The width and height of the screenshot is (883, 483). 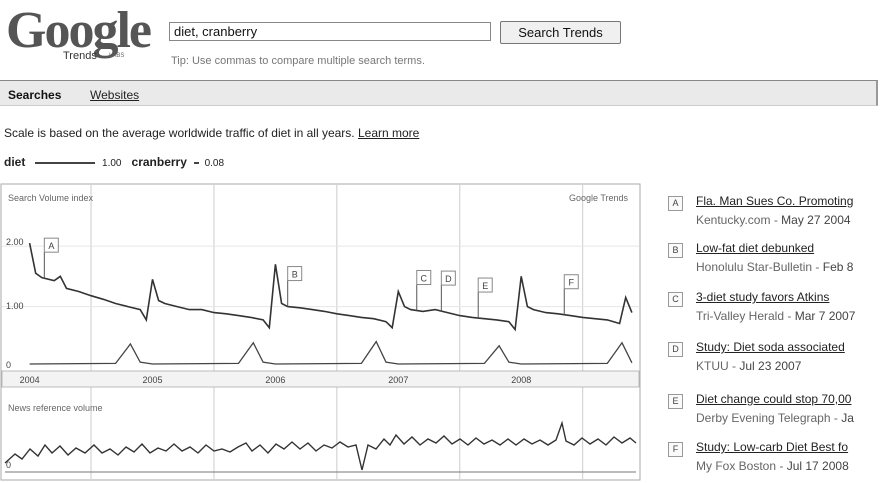 I want to click on news-marker-b: B, so click(x=675, y=250).